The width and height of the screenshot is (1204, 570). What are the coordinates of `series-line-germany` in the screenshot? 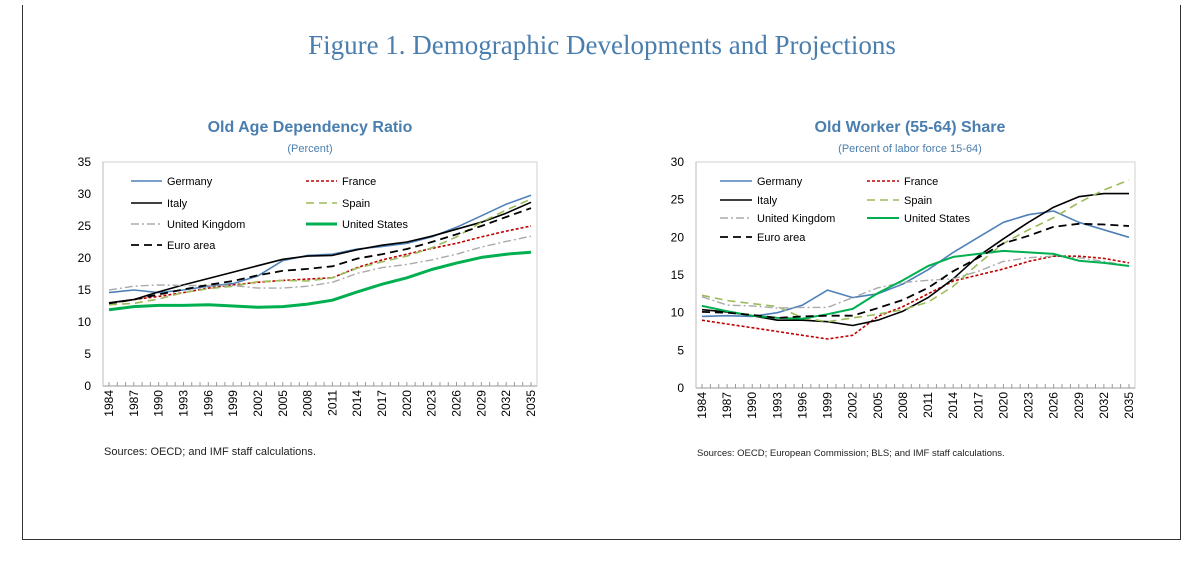 It's located at (915, 264).